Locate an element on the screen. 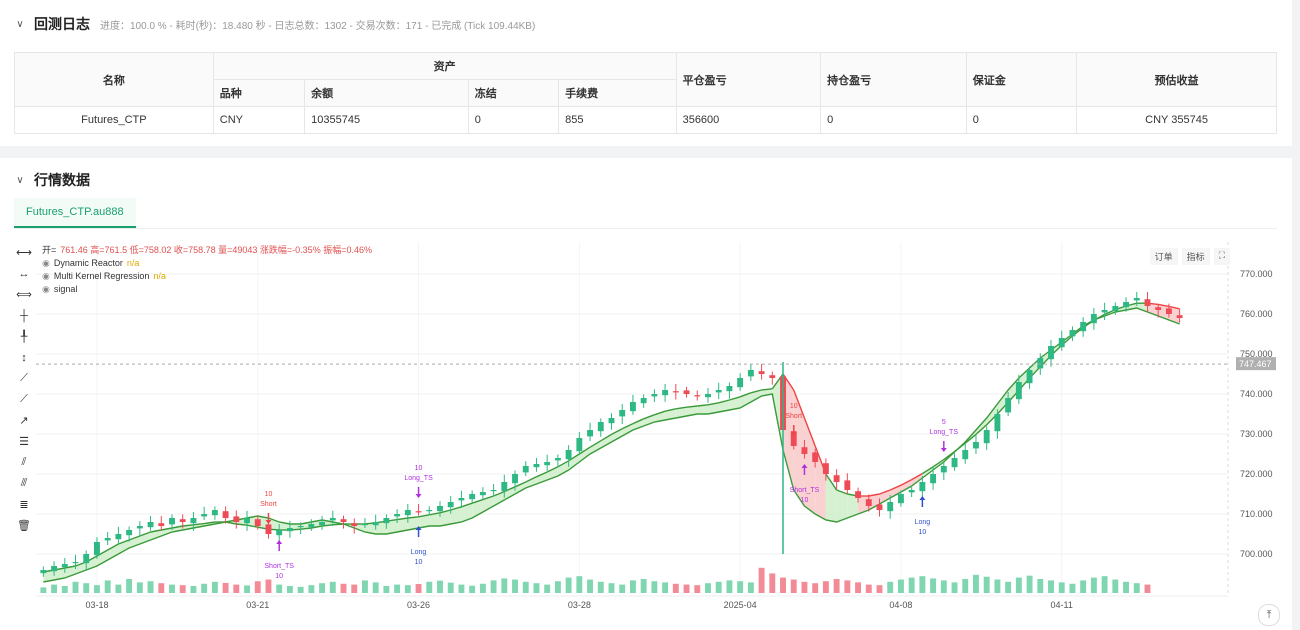  legend-series-signal: ◉ signal is located at coordinates (207, 289).